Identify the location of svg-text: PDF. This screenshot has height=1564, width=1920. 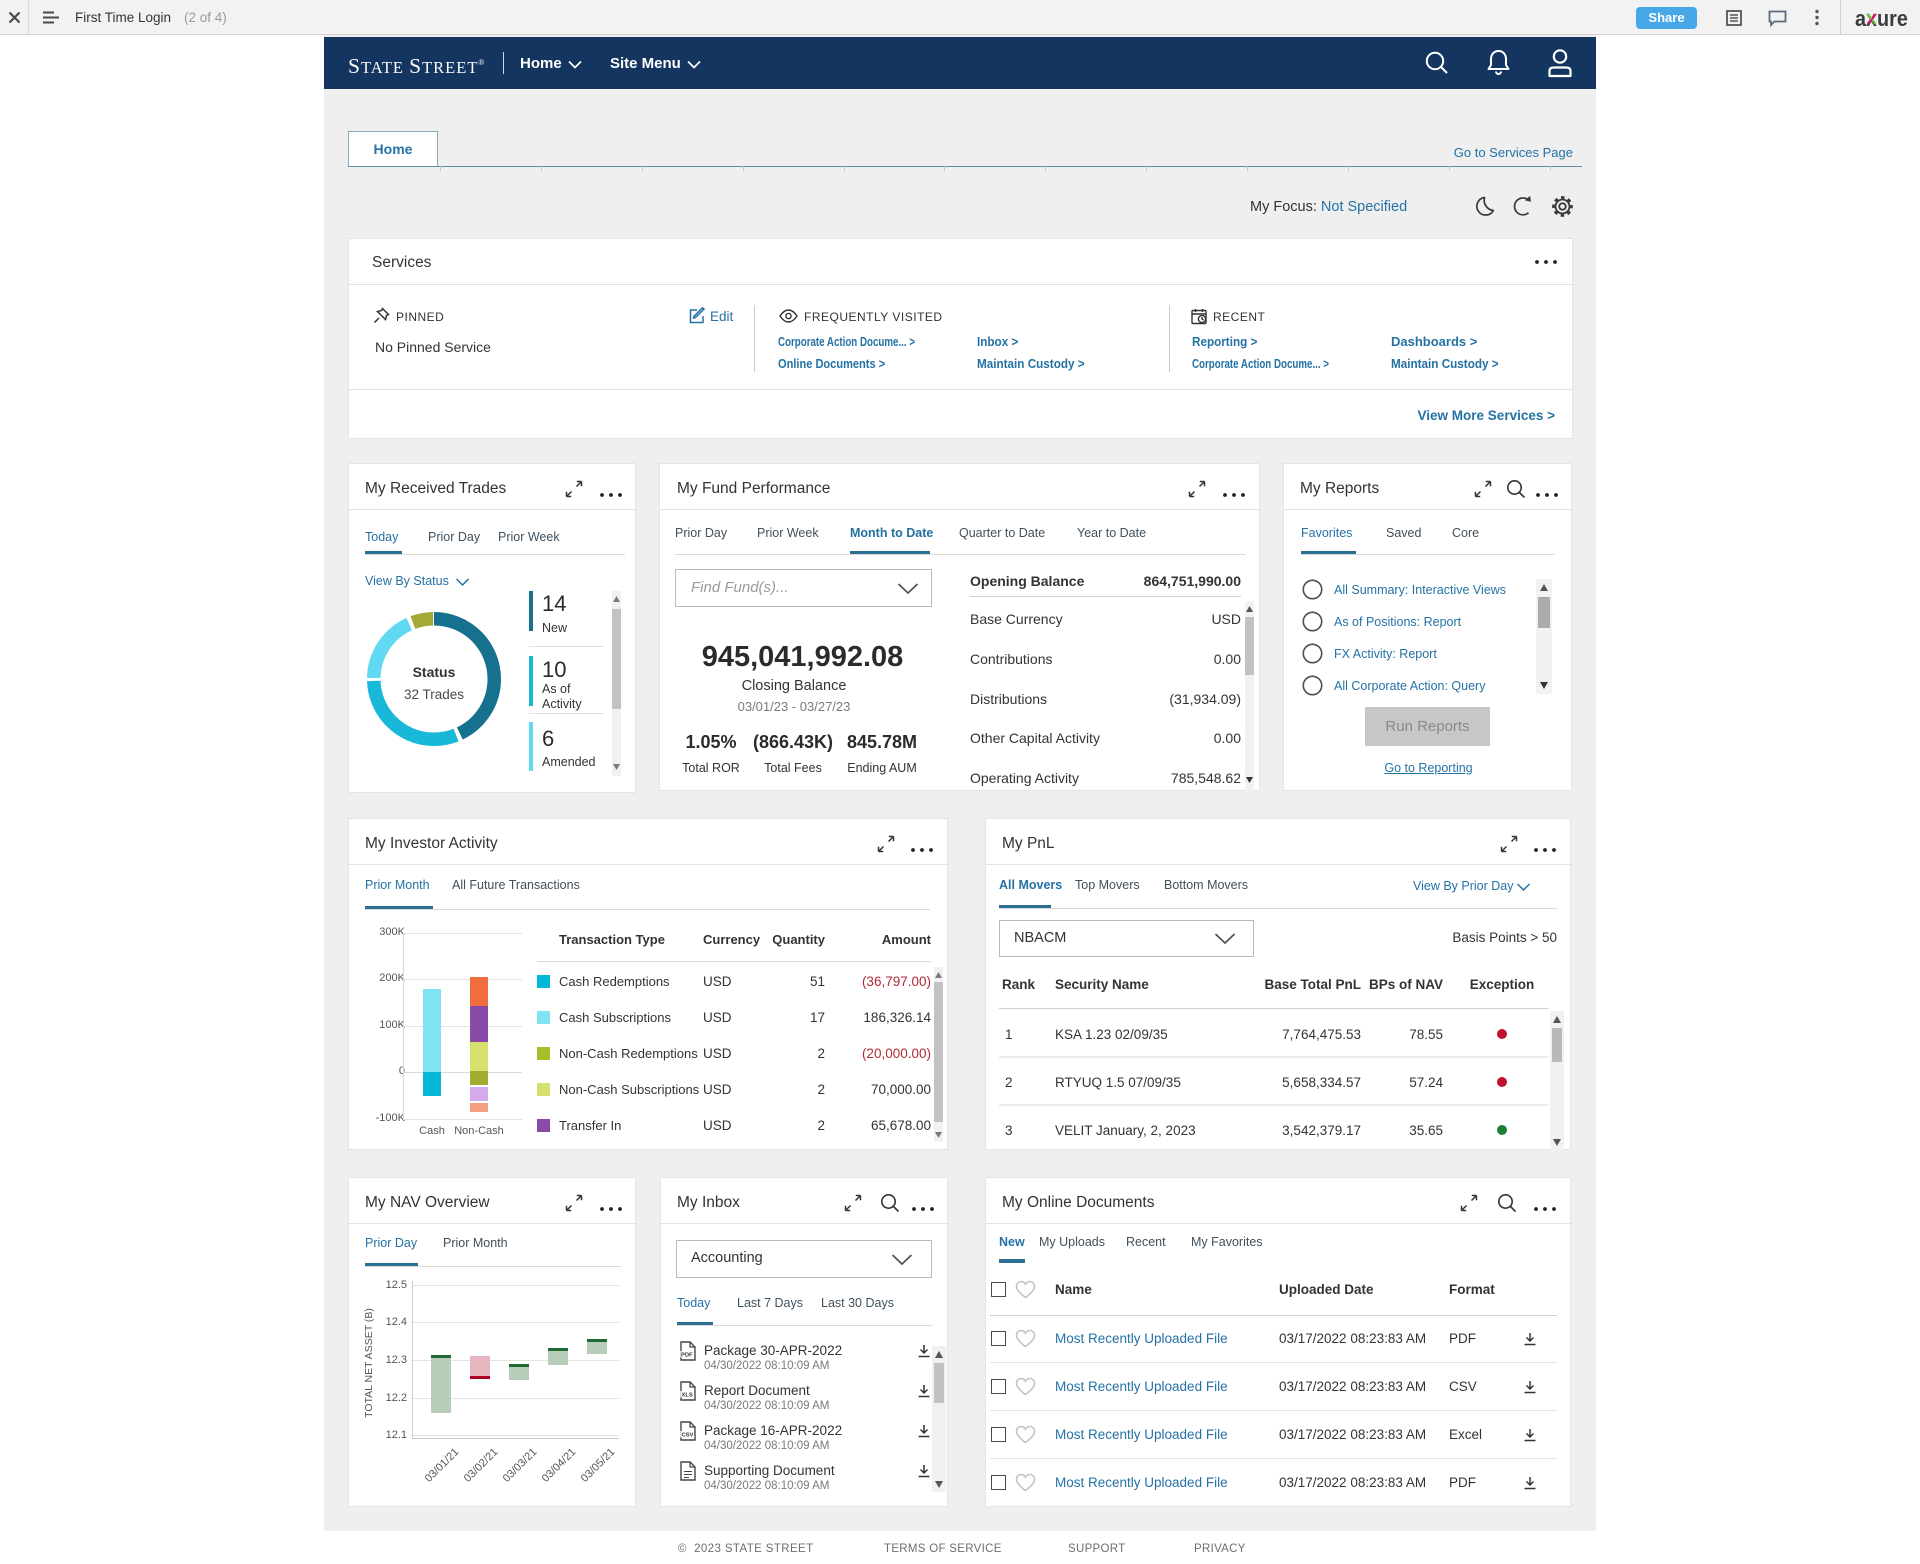
(687, 1356).